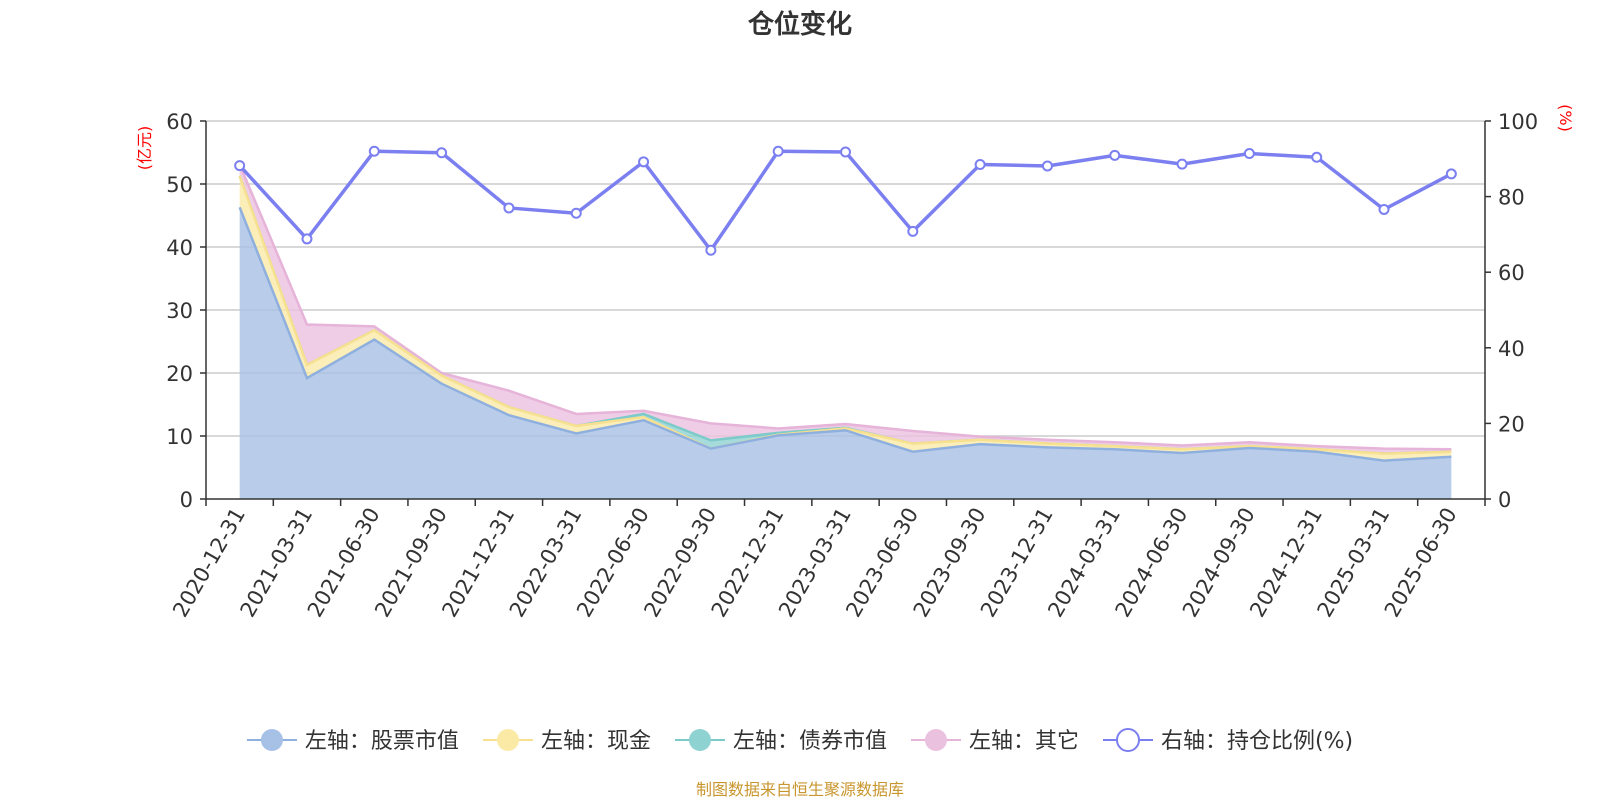  I want to click on x-tick-label: 2025-06-30, so click(1421, 563).